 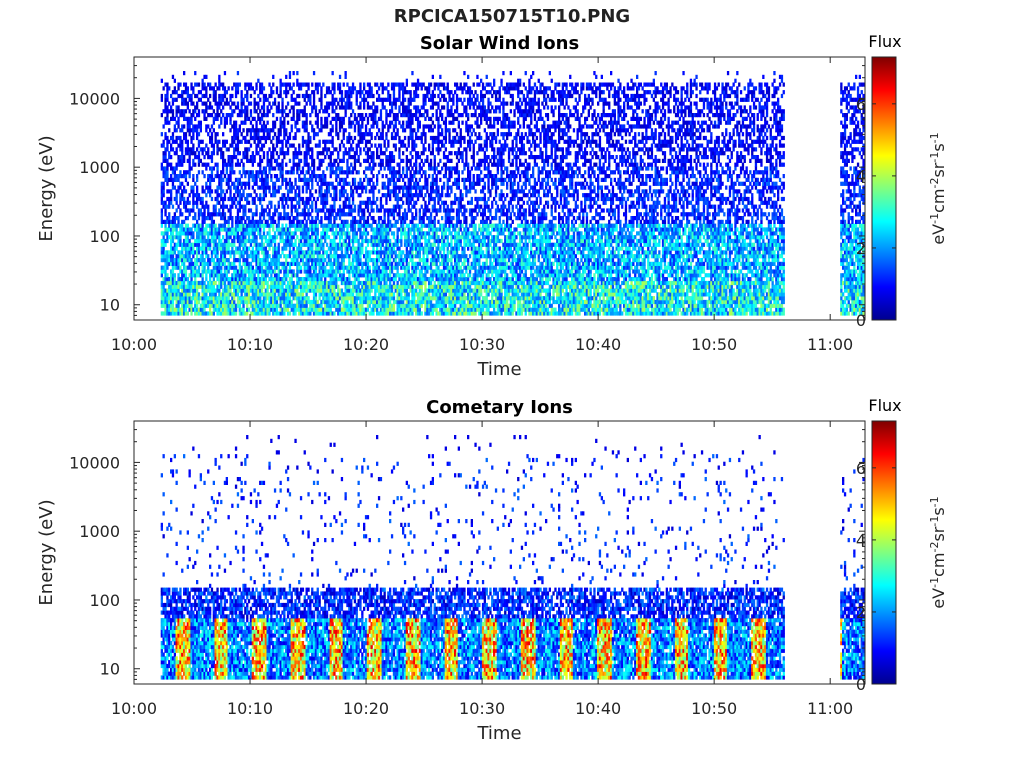 I want to click on panel-title: Solar Wind Ions, so click(x=499, y=43).